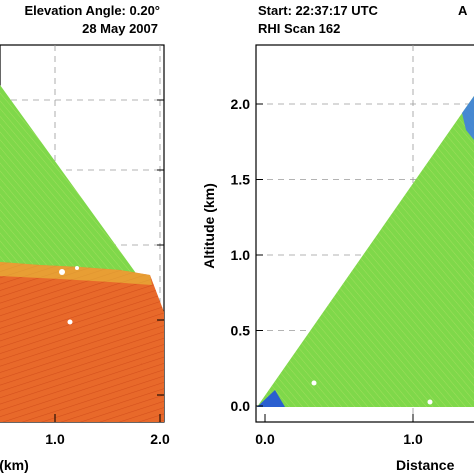 The image size is (474, 474). What do you see at coordinates (468, 118) in the screenshot?
I see `right-blue-top` at bounding box center [468, 118].